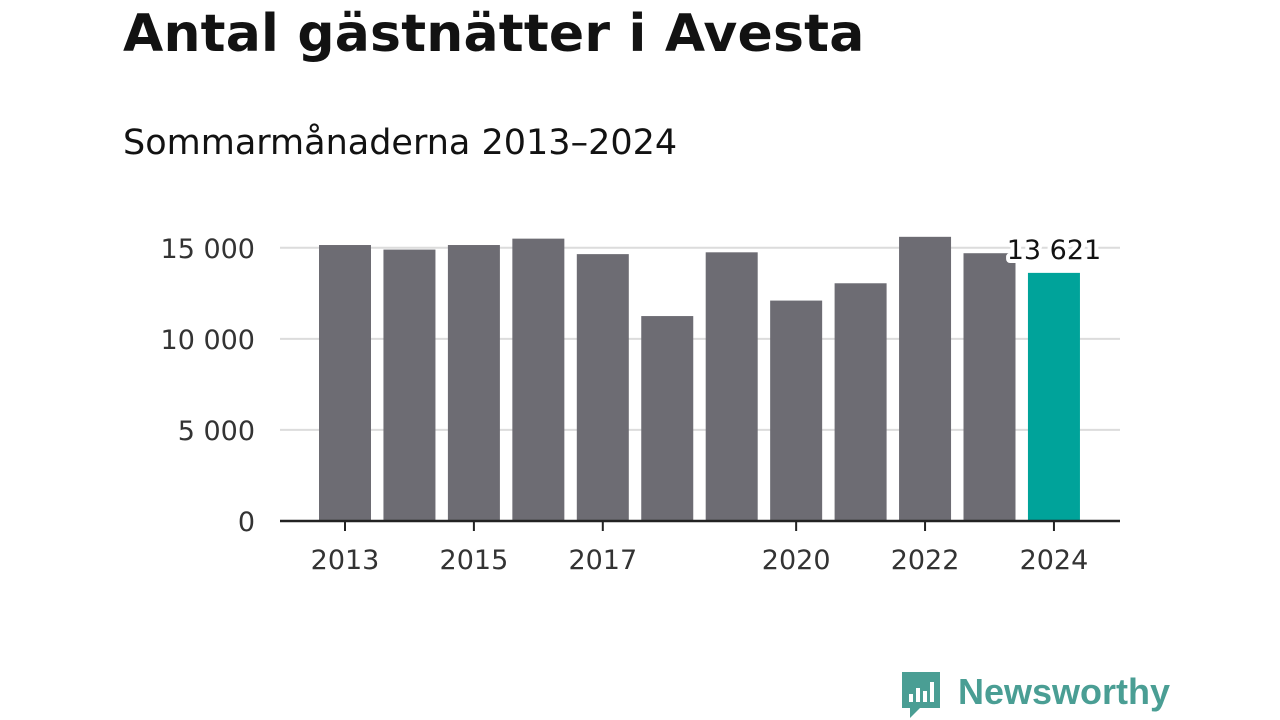 Image resolution: width=1280 pixels, height=720 pixels. What do you see at coordinates (246, 522) in the screenshot?
I see `y-tick-label: 0` at bounding box center [246, 522].